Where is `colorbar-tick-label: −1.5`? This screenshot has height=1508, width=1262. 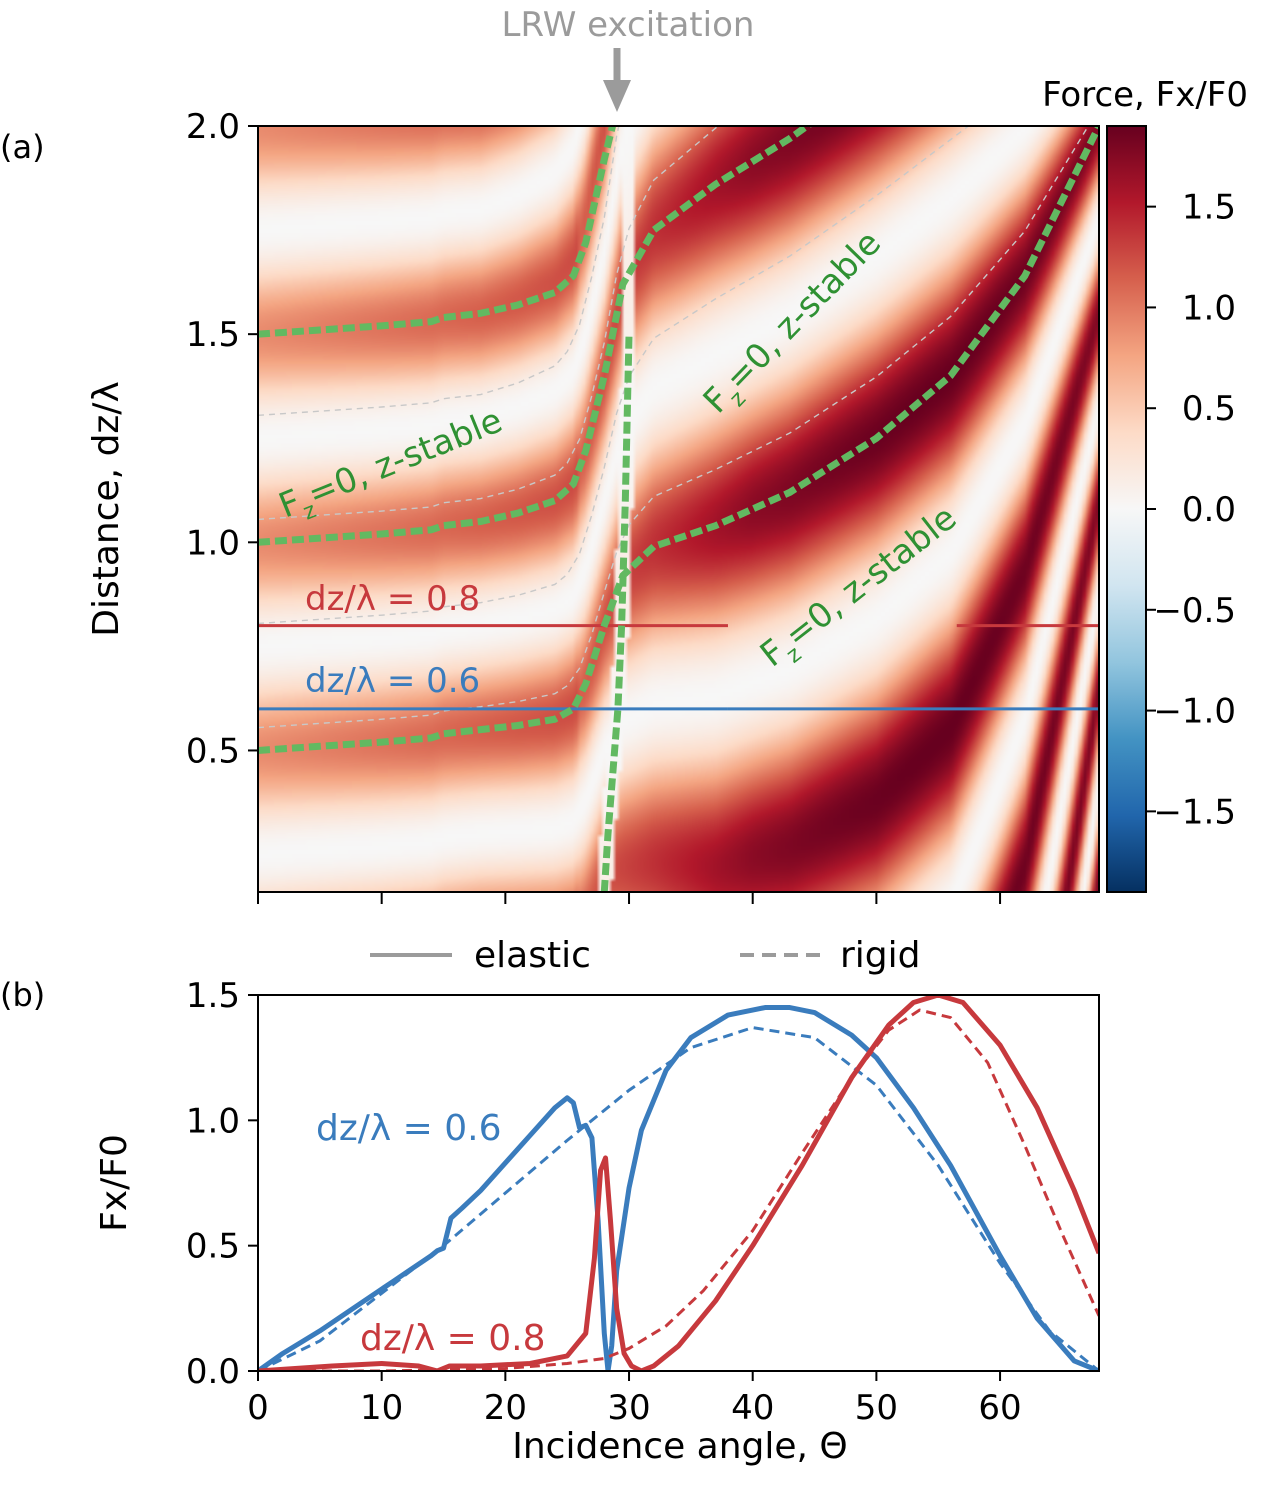 colorbar-tick-label: −1.5 is located at coordinates (1194, 812).